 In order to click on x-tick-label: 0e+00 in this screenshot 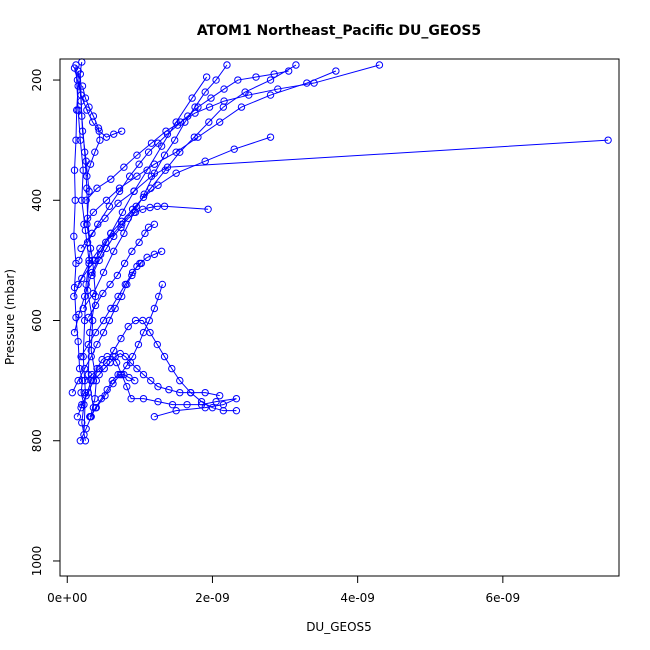, I will do `click(67, 598)`.